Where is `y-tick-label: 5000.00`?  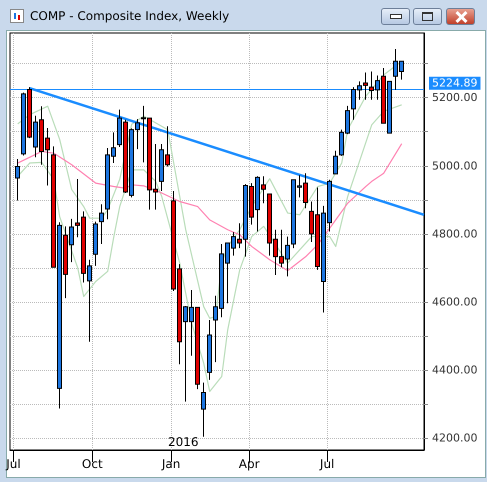
y-tick-label: 5000.00 is located at coordinates (455, 165).